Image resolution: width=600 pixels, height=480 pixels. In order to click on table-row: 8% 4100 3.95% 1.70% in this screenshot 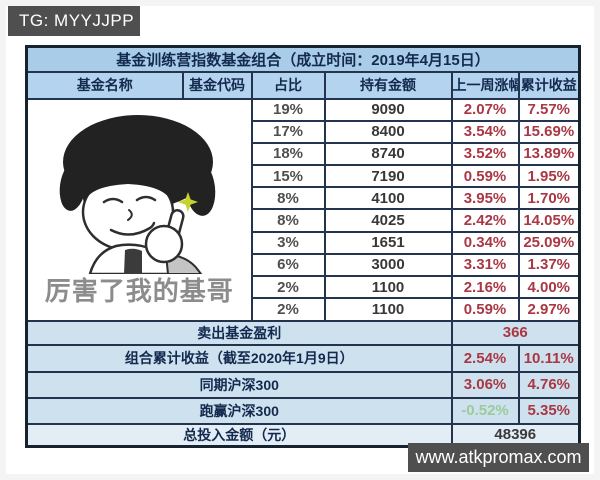, I will do `click(304, 198)`.